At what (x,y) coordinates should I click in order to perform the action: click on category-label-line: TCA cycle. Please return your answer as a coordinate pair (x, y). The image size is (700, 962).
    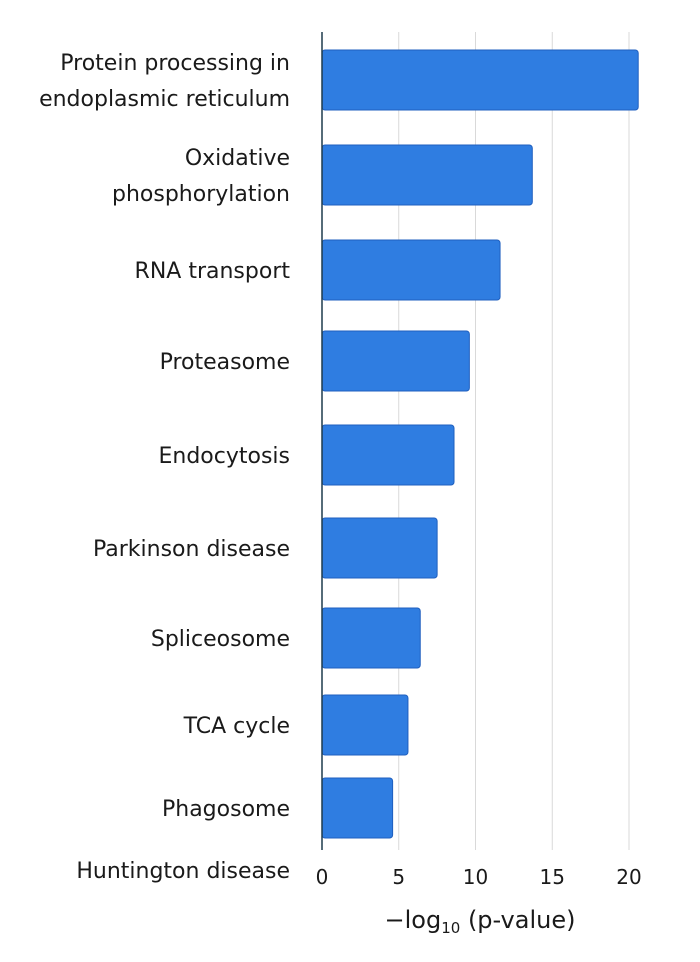
    Looking at the image, I should click on (236, 726).